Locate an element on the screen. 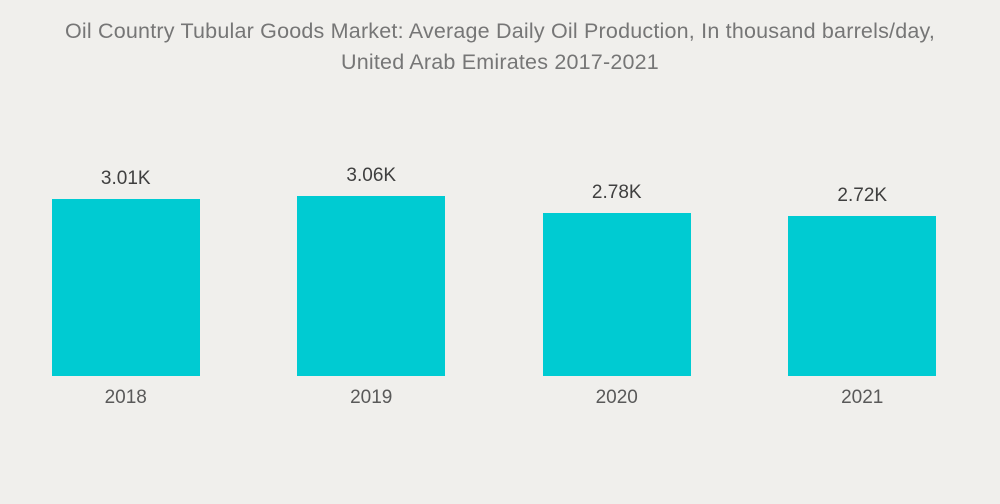 The width and height of the screenshot is (1000, 504). bar-group: 2.72K 2021 is located at coordinates (863, 284).